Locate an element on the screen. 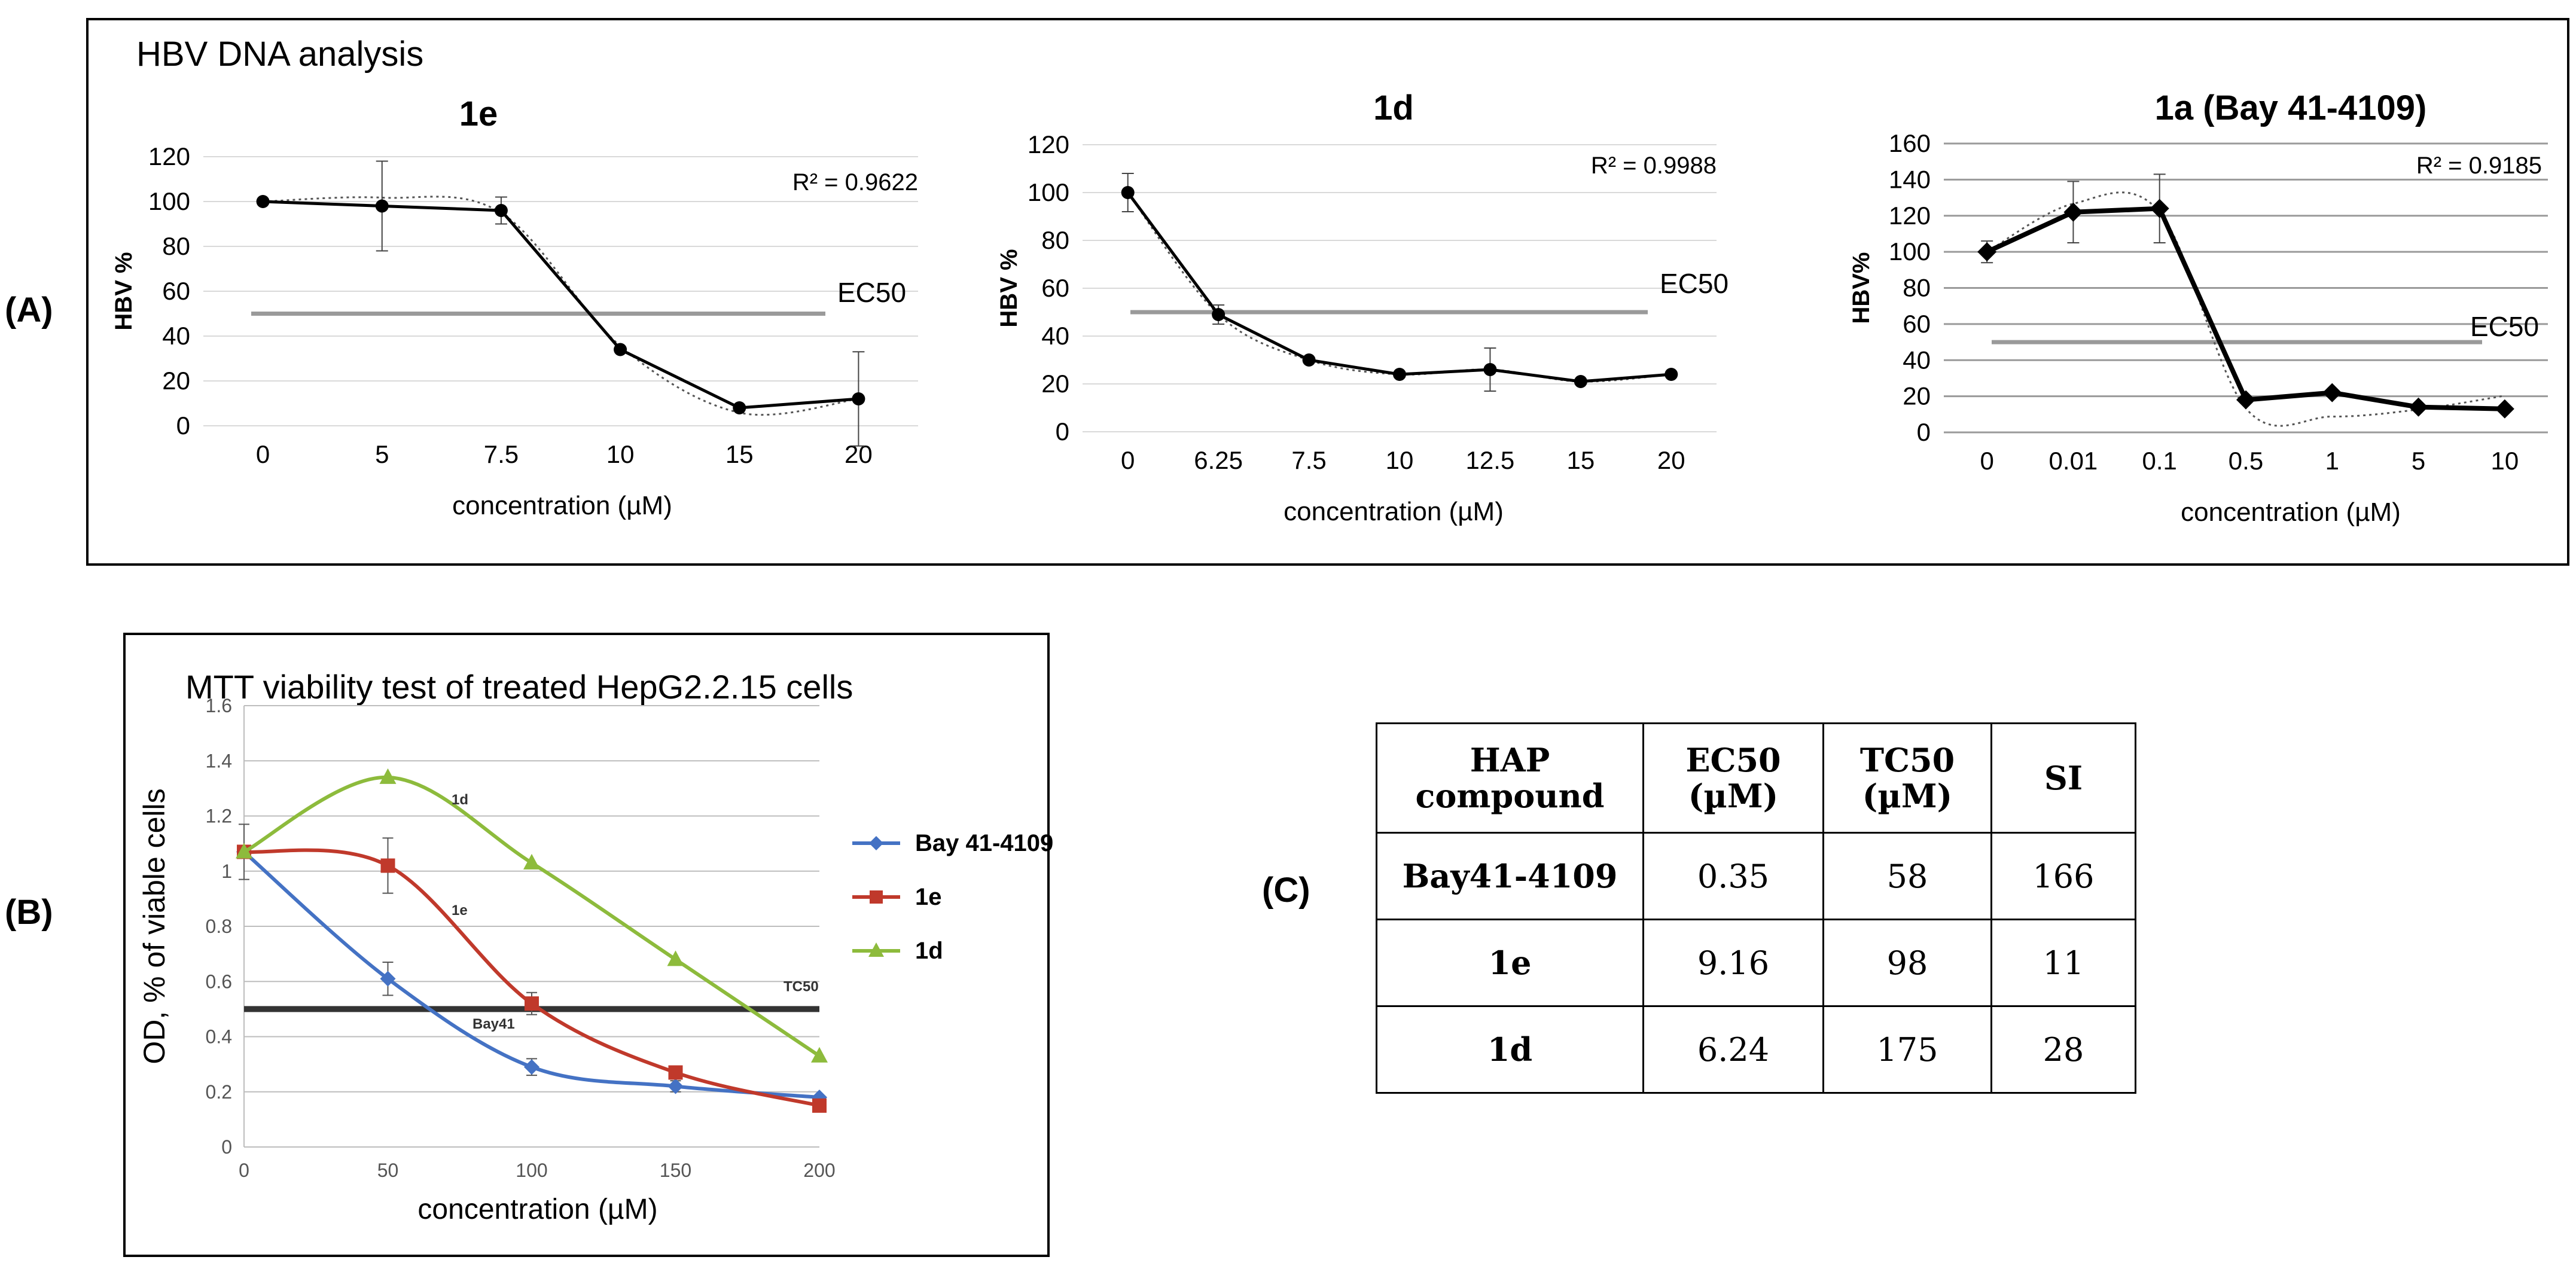  x-tick-label: 5 is located at coordinates (382, 454).